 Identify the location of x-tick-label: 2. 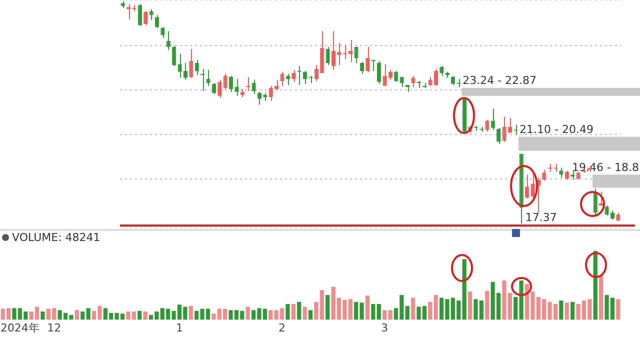
(282, 327).